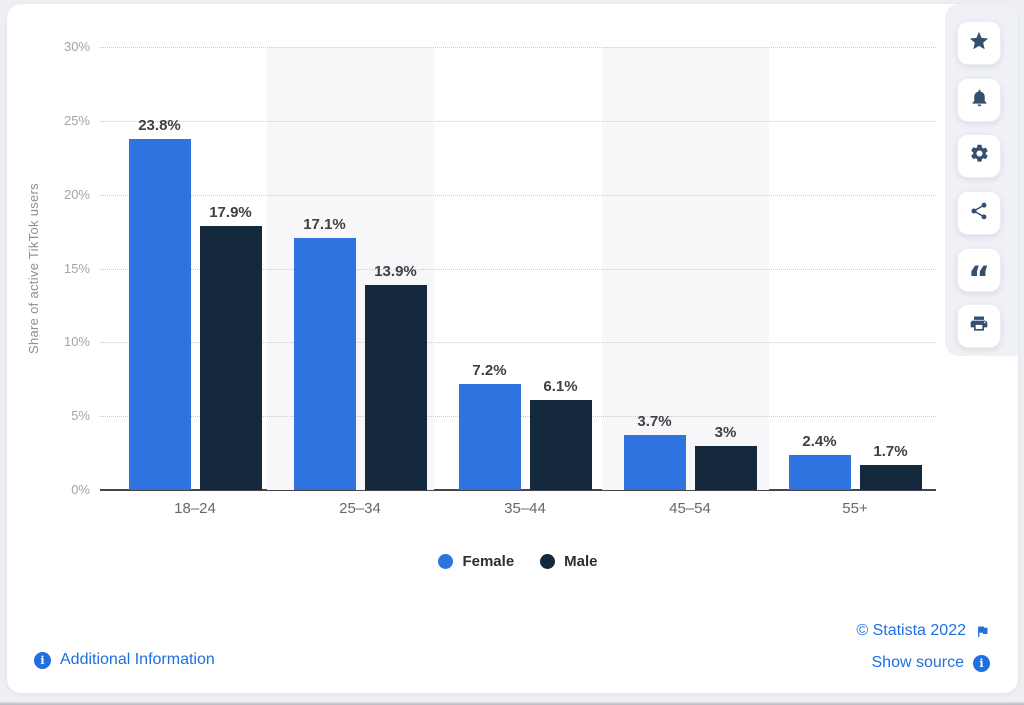  I want to click on y-tick-label: 5%, so click(80, 416).